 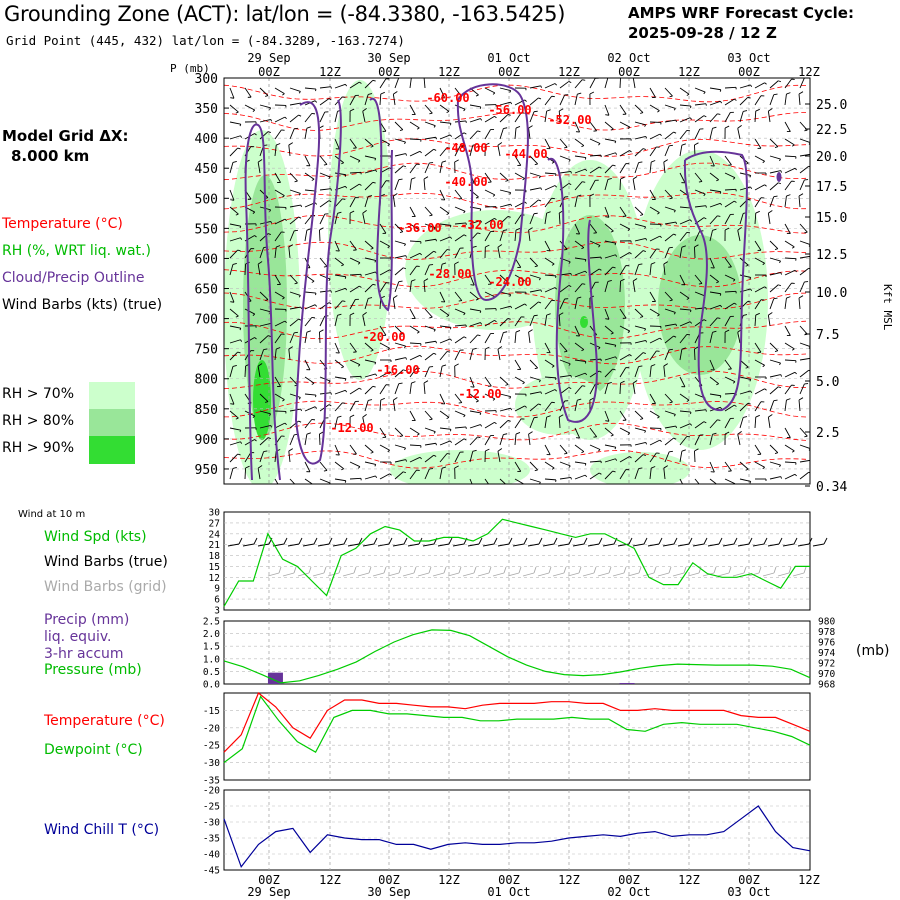 I want to click on time-label-bottom: 12Z, so click(x=569, y=880).